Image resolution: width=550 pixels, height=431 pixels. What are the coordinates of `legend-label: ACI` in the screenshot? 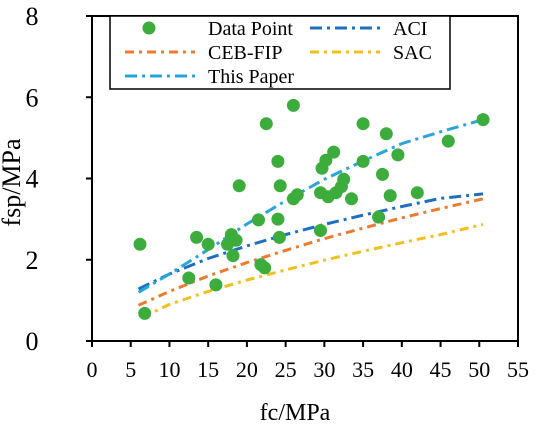 It's located at (410, 29).